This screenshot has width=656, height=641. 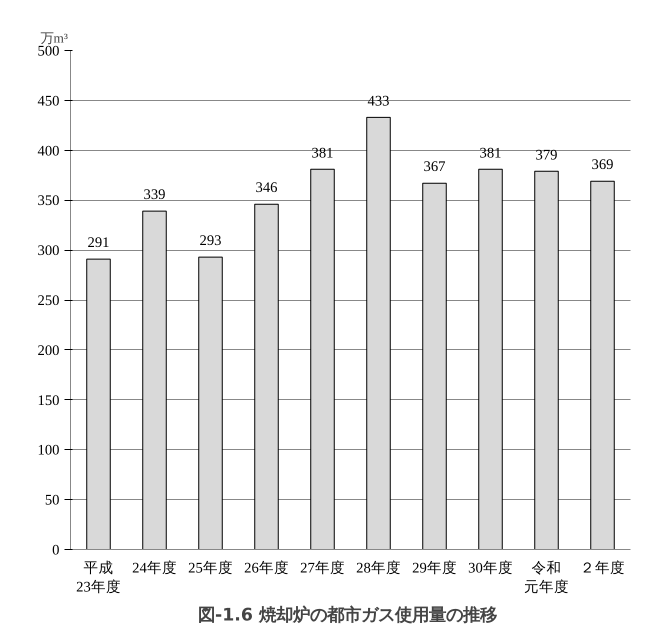 What do you see at coordinates (266, 568) in the screenshot?
I see `x-tick-label: 26年度` at bounding box center [266, 568].